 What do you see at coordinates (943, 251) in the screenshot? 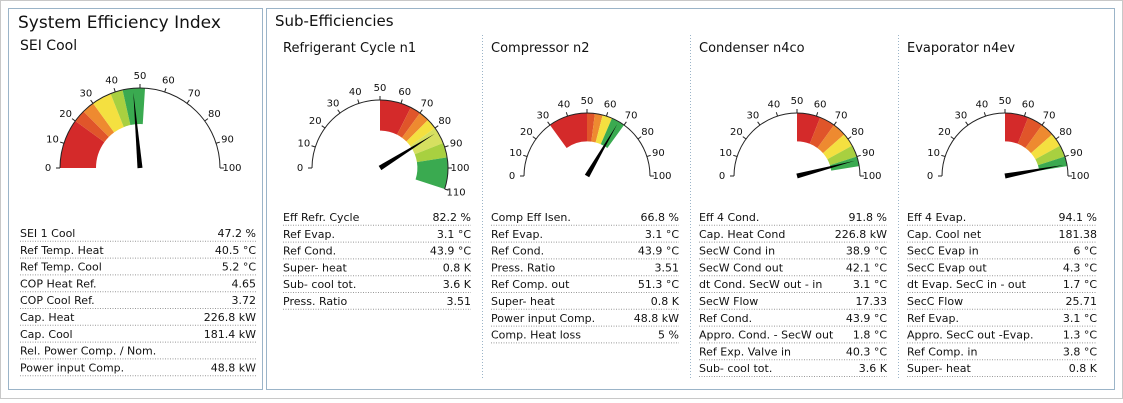
I see `row-label: SecC Evap in` at bounding box center [943, 251].